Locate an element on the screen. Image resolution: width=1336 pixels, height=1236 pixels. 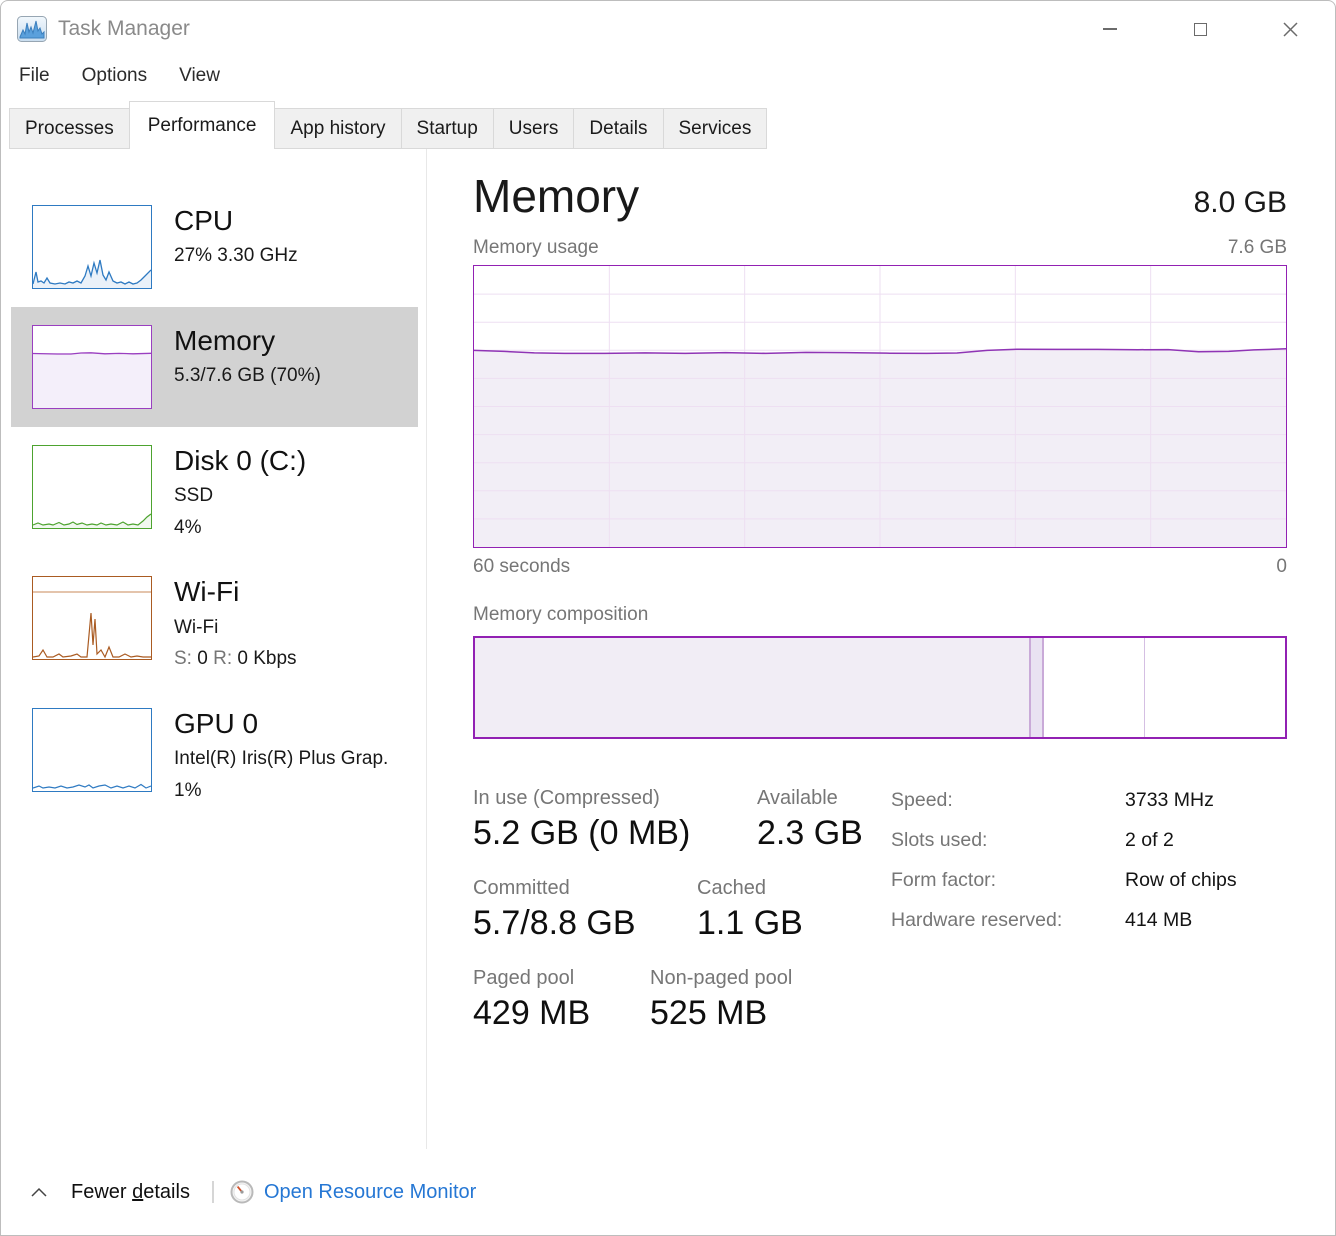
tab-services: Services is located at coordinates (715, 128).